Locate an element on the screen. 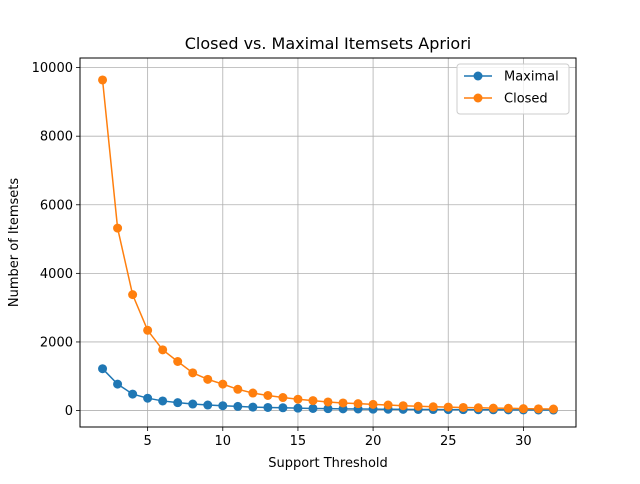 The width and height of the screenshot is (640, 484). y-tick-label: 10000 is located at coordinates (52, 68).